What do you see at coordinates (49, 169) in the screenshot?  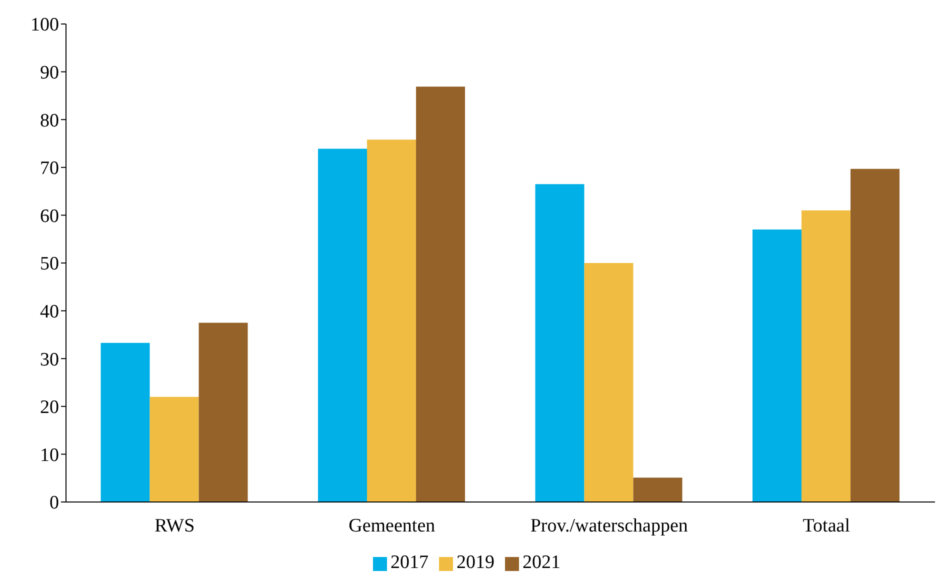 I see `y-tick-label: 70` at bounding box center [49, 169].